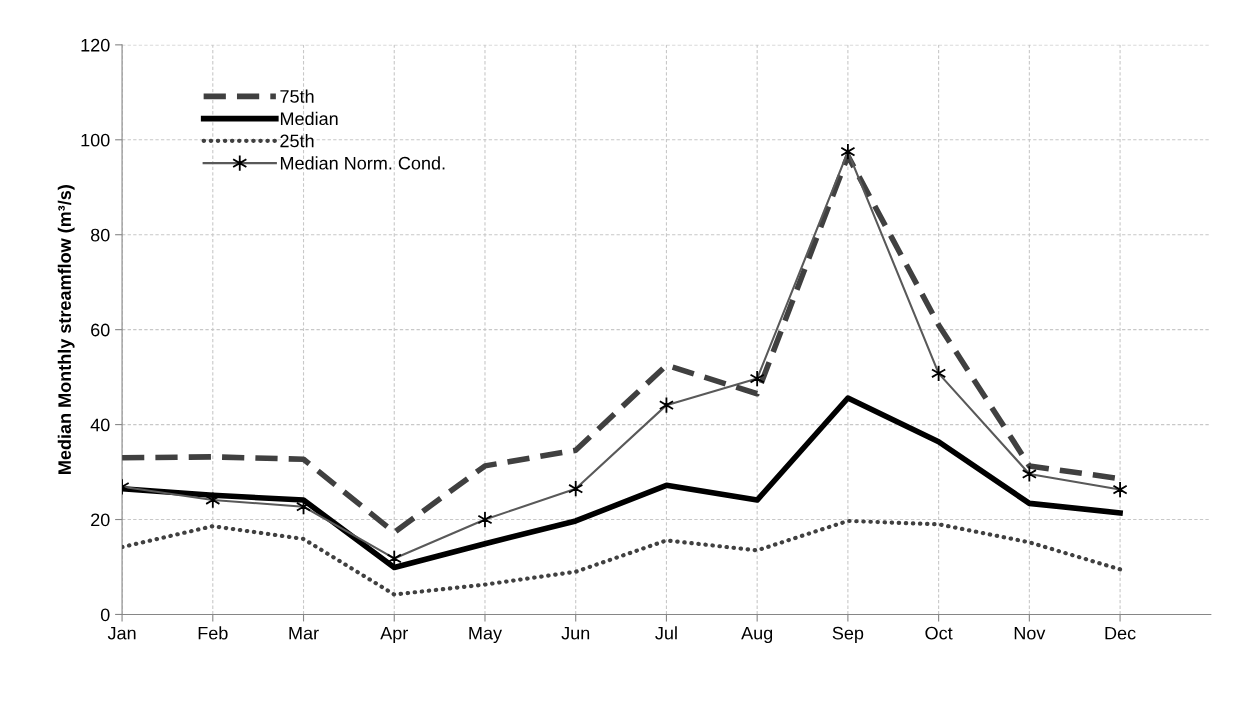 This screenshot has width=1233, height=712. I want to click on y-tick-label: 0, so click(105, 615).